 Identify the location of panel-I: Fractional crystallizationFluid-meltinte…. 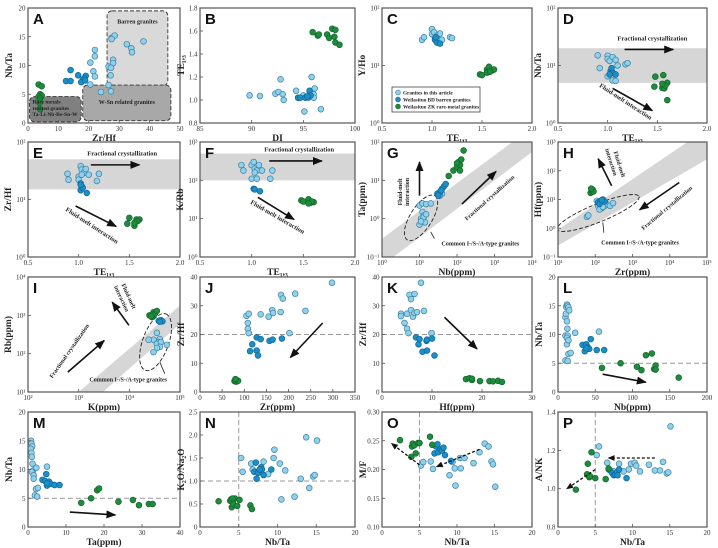
(94, 344).